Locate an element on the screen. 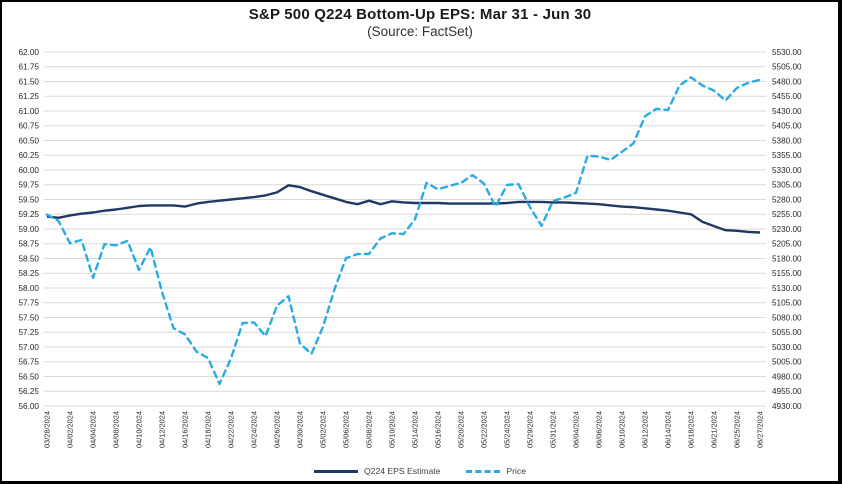 The width and height of the screenshot is (842, 484). x-axis-label: 05/02/2024 is located at coordinates (323, 429).